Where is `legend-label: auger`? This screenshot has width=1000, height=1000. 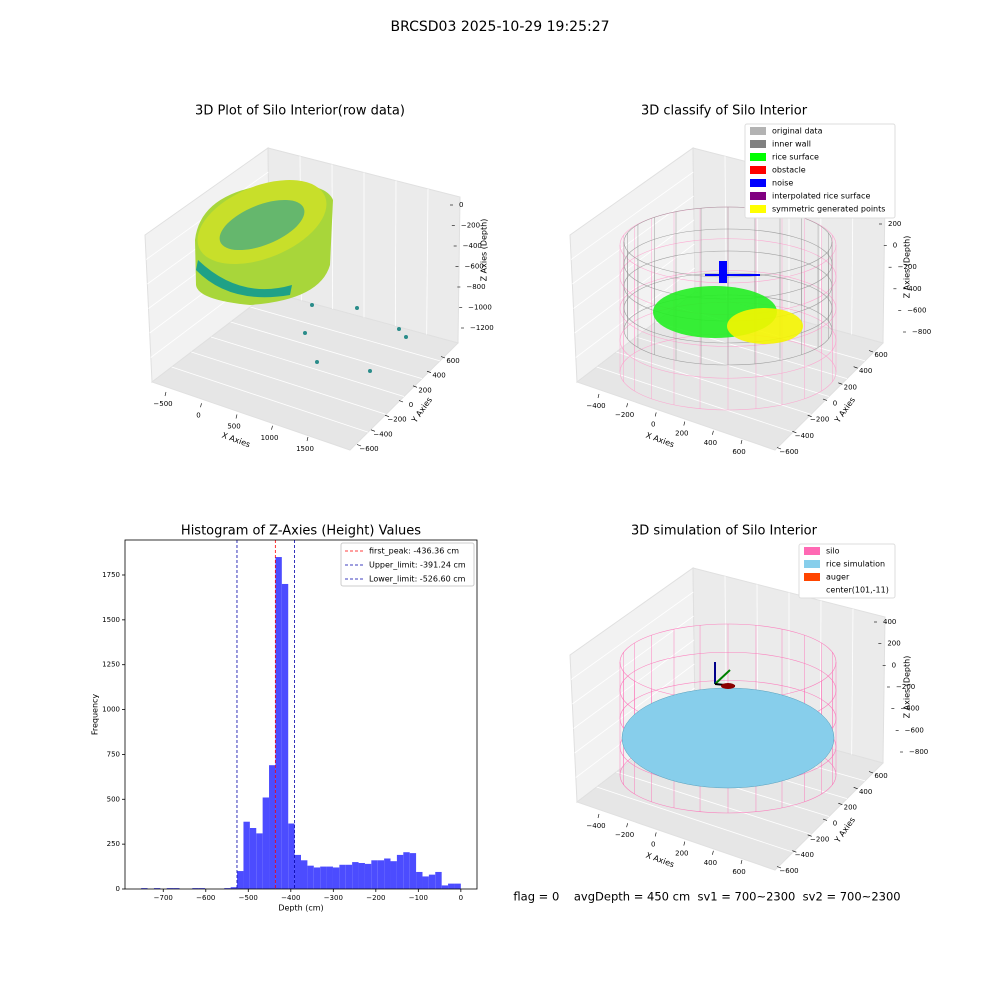
legend-label: auger is located at coordinates (838, 577).